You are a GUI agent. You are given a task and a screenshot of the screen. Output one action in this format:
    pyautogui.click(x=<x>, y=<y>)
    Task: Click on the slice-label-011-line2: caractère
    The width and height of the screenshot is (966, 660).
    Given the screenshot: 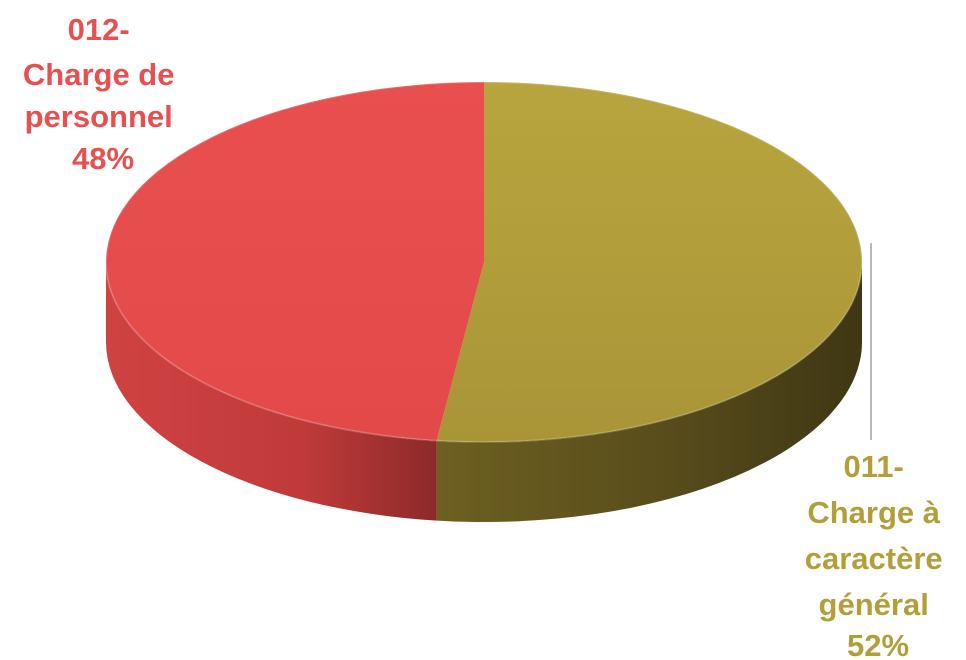 What is the action you would take?
    pyautogui.click(x=874, y=558)
    